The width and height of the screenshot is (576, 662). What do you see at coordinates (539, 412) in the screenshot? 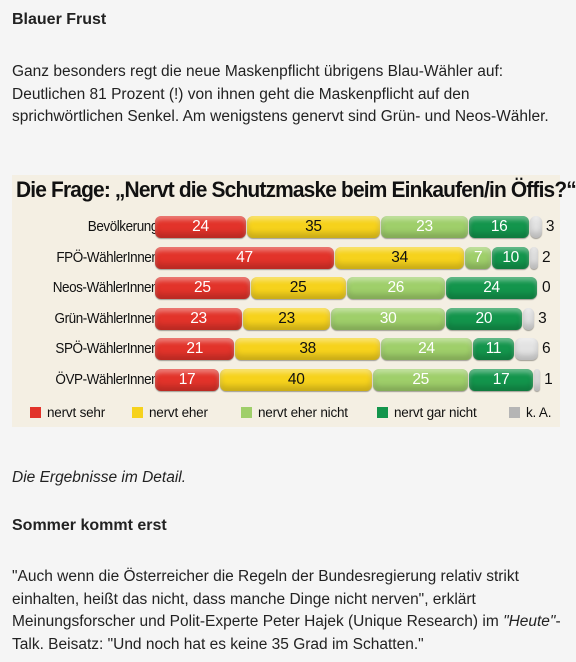
I see `legend-label: k. A.` at bounding box center [539, 412].